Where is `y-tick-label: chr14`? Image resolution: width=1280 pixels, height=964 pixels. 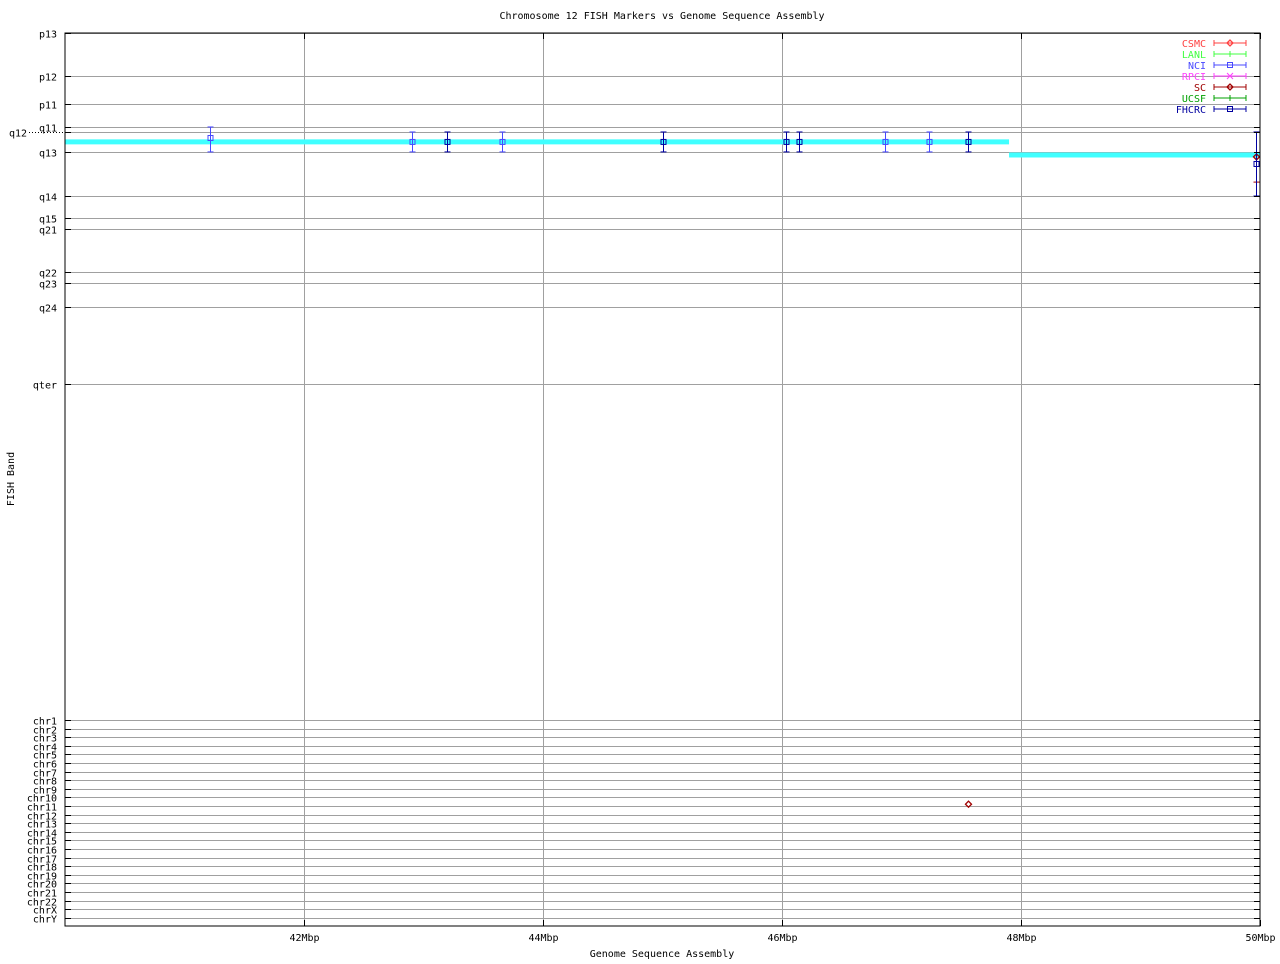
y-tick-label: chr14 is located at coordinates (42, 834).